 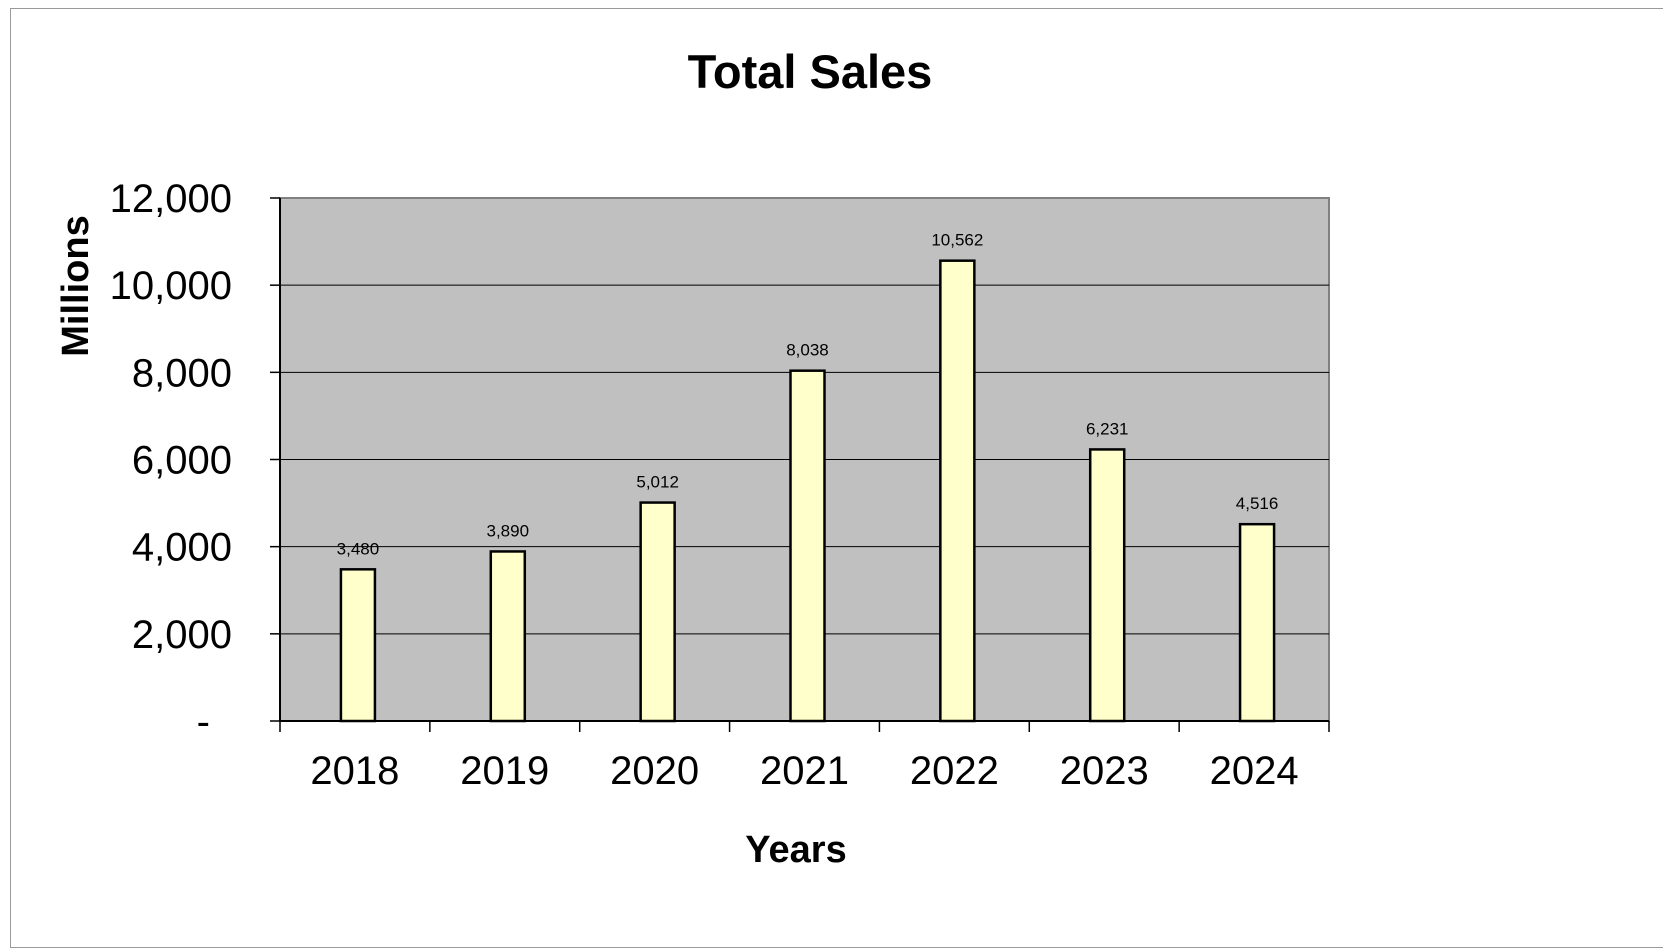 What do you see at coordinates (1257, 503) in the screenshot?
I see `data-label-2024: 4,516` at bounding box center [1257, 503].